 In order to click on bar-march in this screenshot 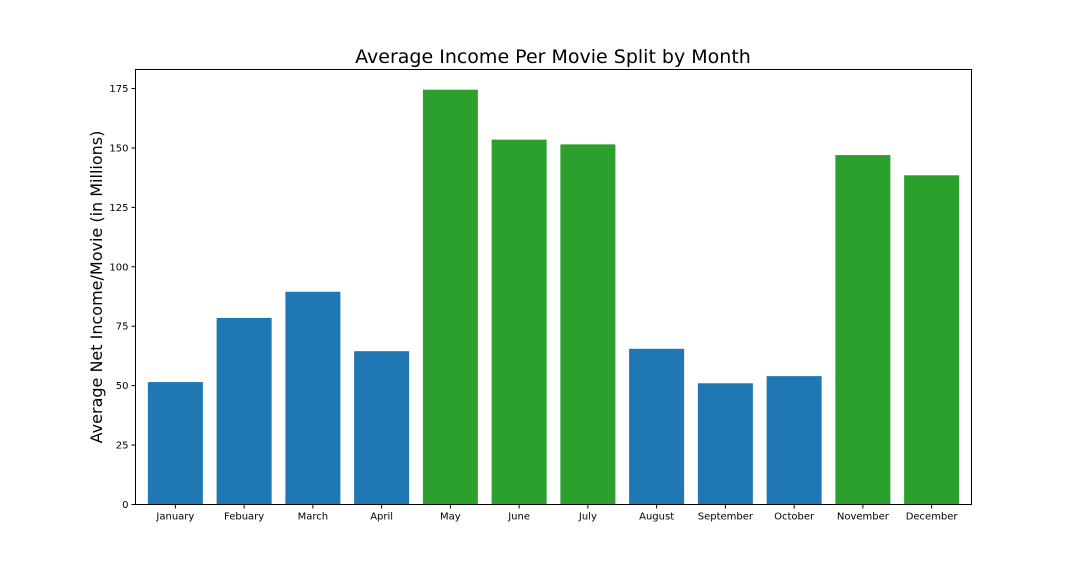, I will do `click(313, 398)`.